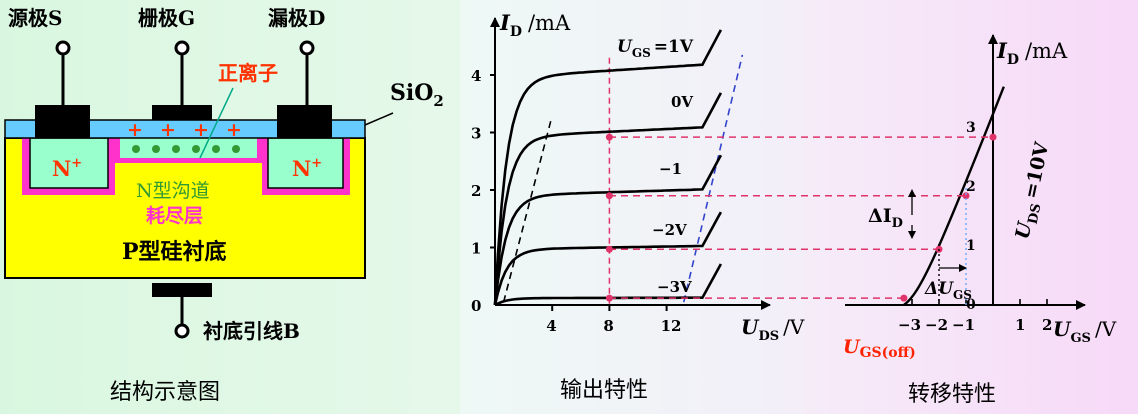 The height and width of the screenshot is (414, 1138). I want to click on transfer-curve, so click(954, 196).